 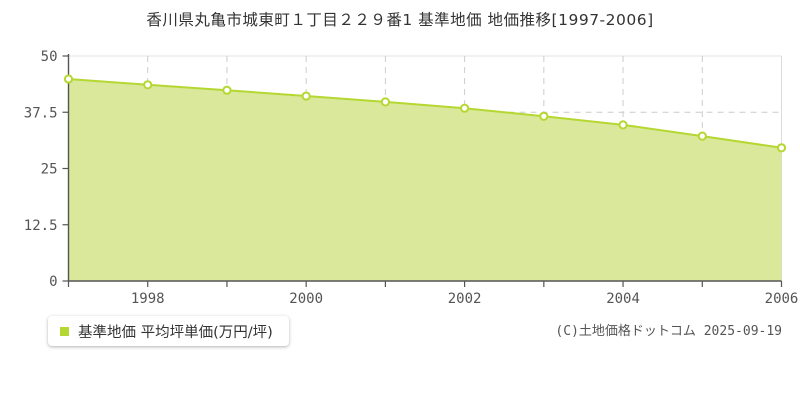 I want to click on chart-title: 香川県丸亀市城東町１丁目２２９番1 基準地価 地価推移[1997-2006], so click(x=400, y=20).